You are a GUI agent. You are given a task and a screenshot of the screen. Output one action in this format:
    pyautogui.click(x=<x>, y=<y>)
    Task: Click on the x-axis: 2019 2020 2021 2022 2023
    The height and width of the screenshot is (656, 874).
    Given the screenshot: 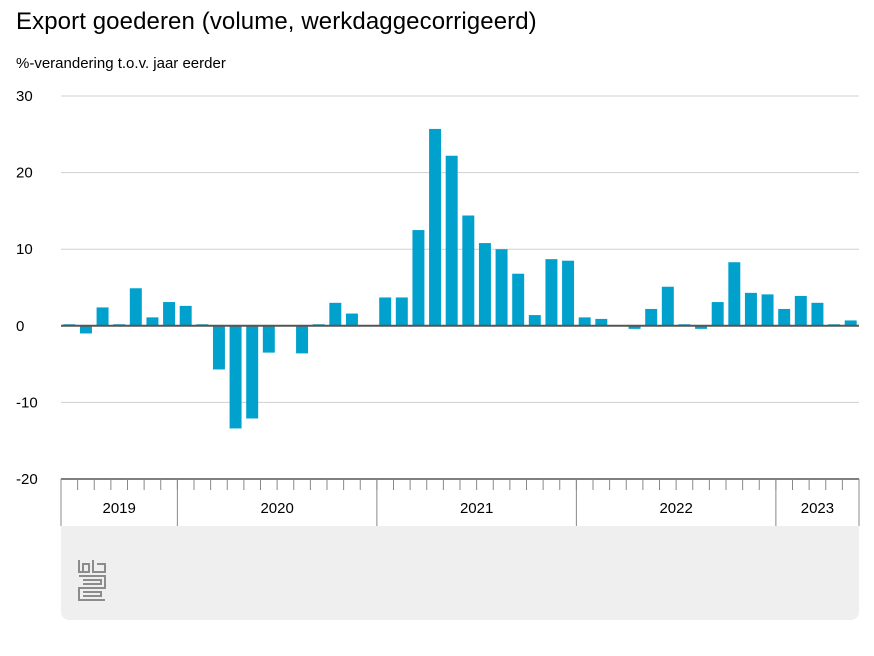 What is the action you would take?
    pyautogui.click(x=460, y=502)
    